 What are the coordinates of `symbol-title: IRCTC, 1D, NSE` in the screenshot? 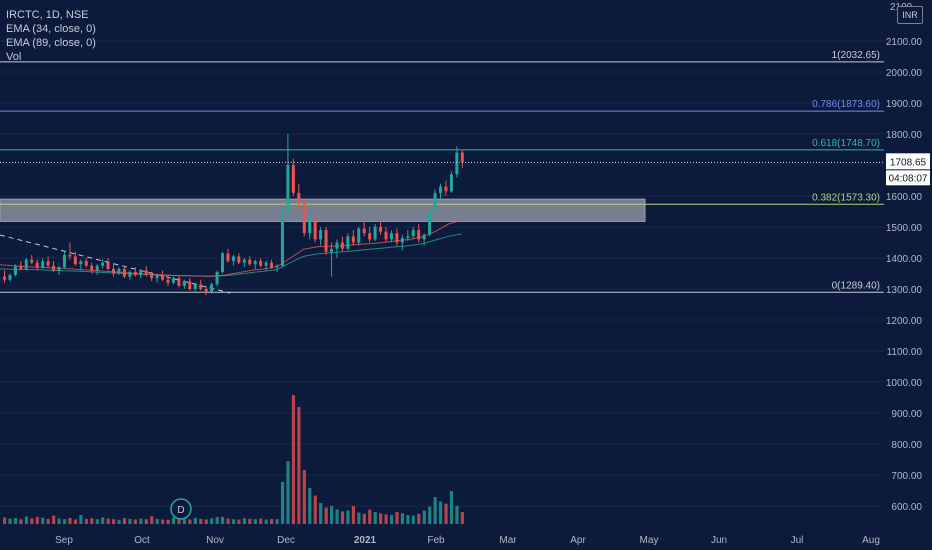 It's located at (47, 15).